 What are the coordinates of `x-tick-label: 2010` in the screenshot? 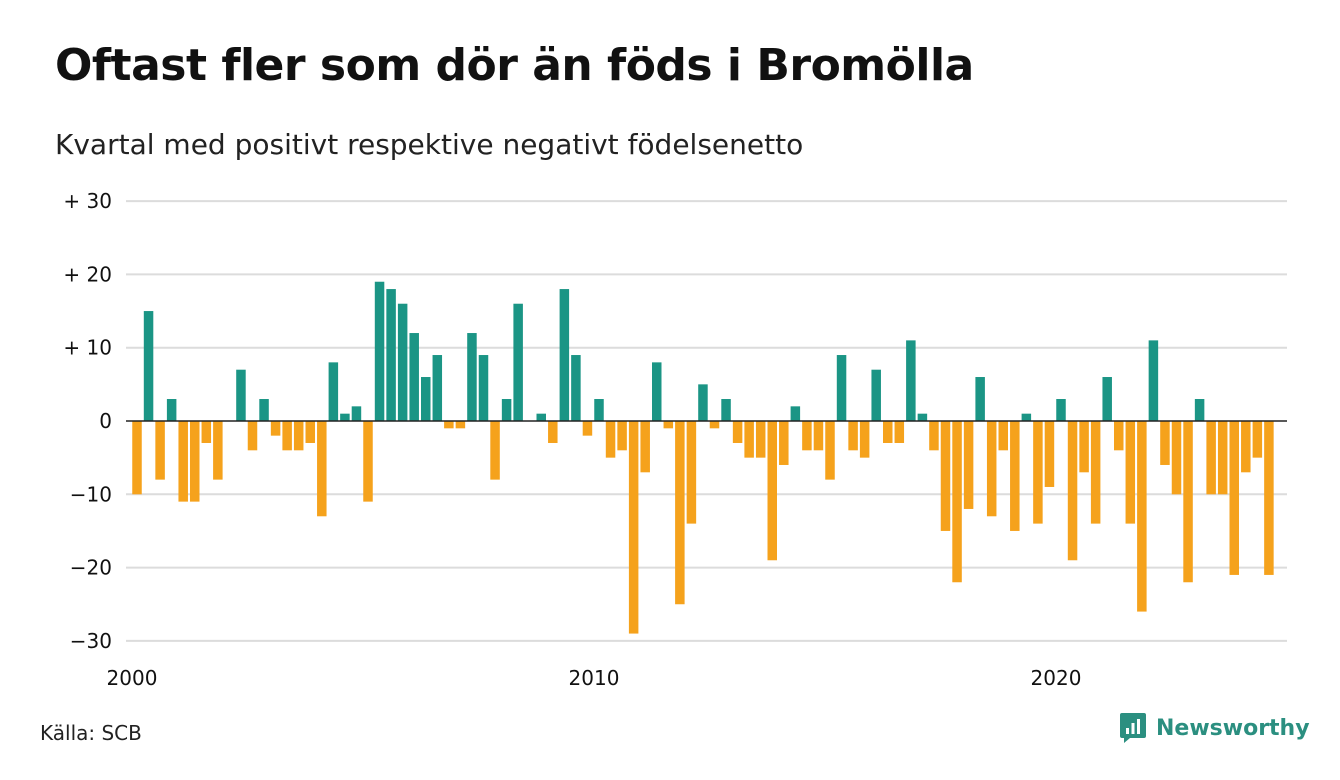 It's located at (594, 678).